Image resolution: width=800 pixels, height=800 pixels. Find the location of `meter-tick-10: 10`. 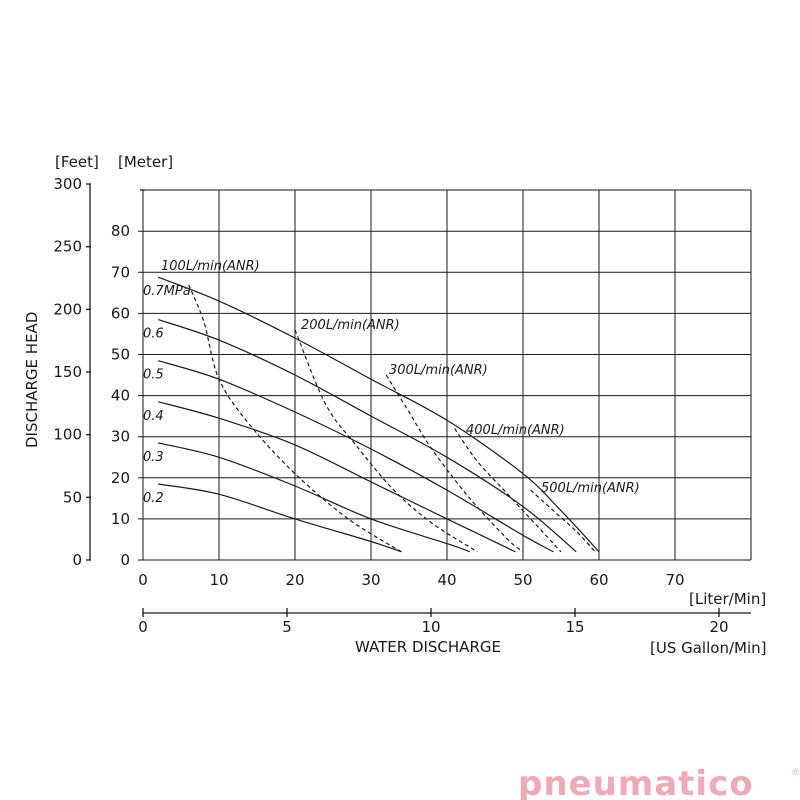

meter-tick-10: 10 is located at coordinates (120, 519).